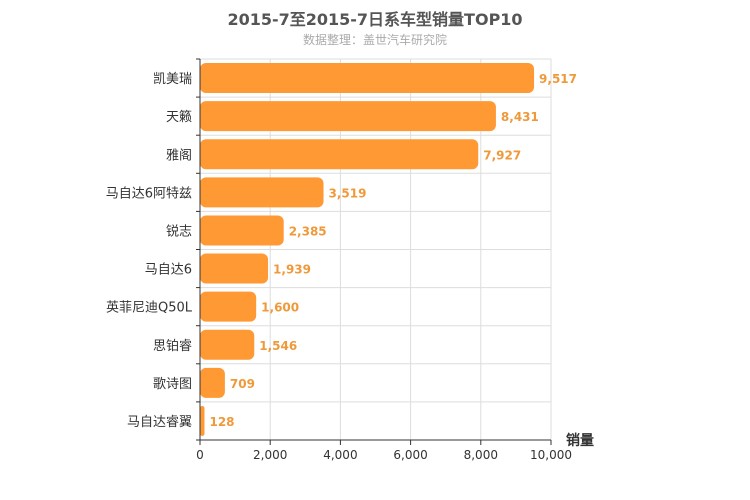  I want to click on bar-value-label: 709, so click(242, 384).